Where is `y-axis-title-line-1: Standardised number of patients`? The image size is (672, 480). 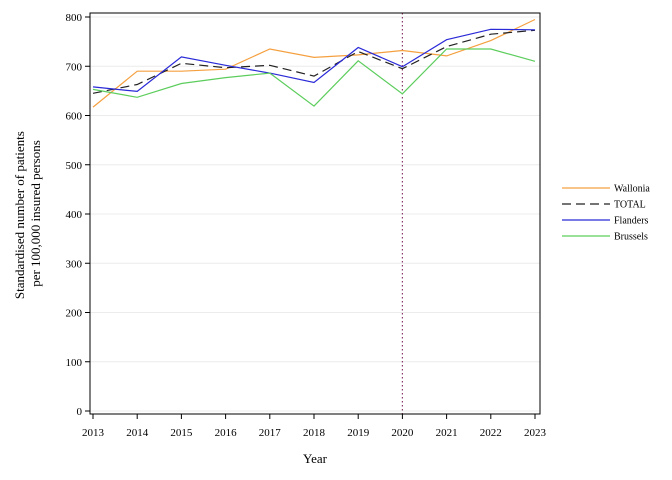 y-axis-title-line-1: Standardised number of patients is located at coordinates (19, 215).